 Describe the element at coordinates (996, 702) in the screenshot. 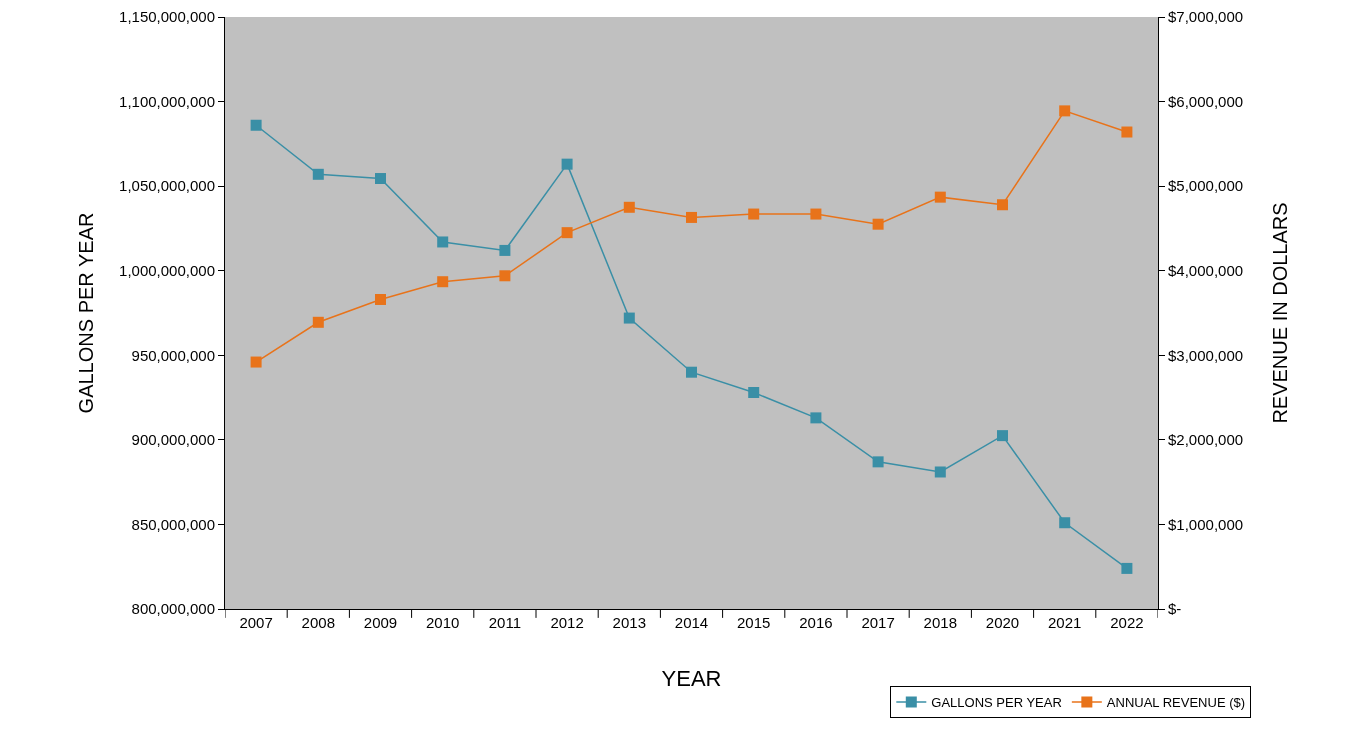

I see `legend-label: GALLONS PER YEAR` at that location.